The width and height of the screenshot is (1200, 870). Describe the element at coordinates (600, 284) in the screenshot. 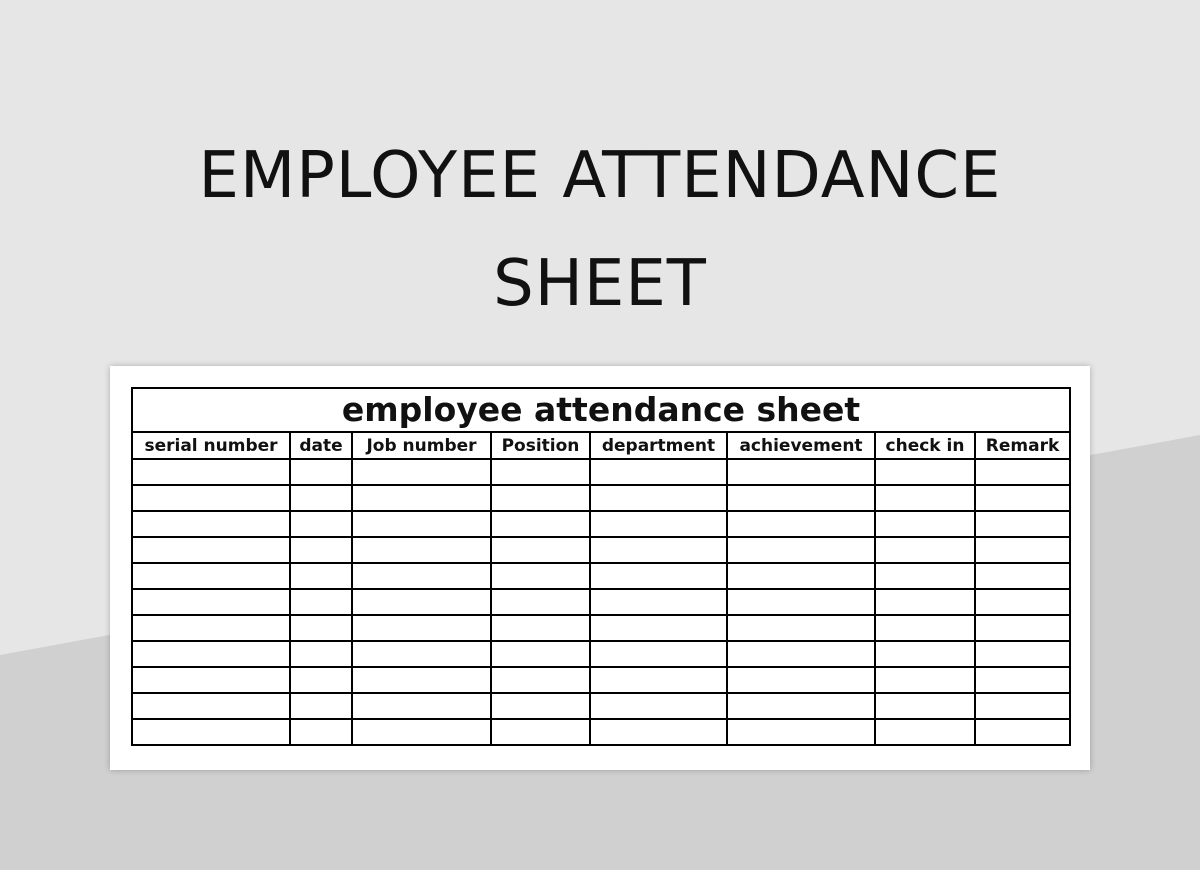

I see `poster-title-line2: SHEET` at that location.